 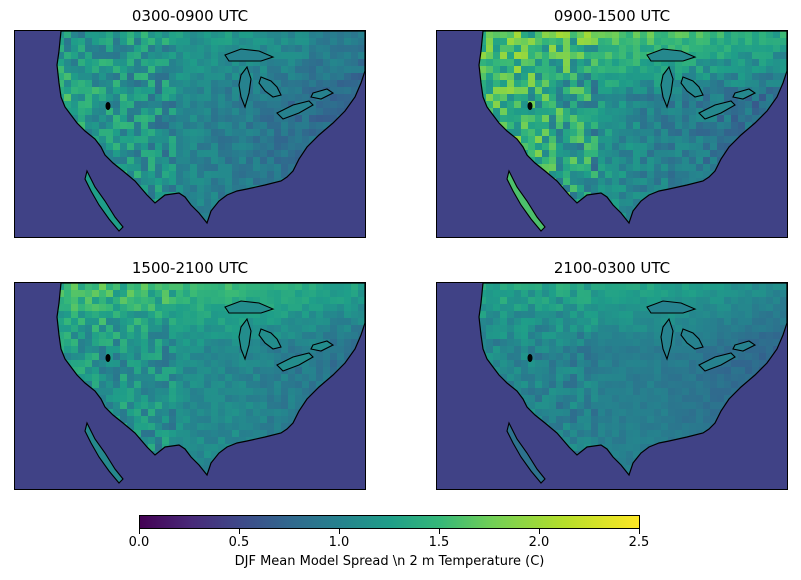 I want to click on panel-title-0: 0300-0900 UTC, so click(x=190, y=16).